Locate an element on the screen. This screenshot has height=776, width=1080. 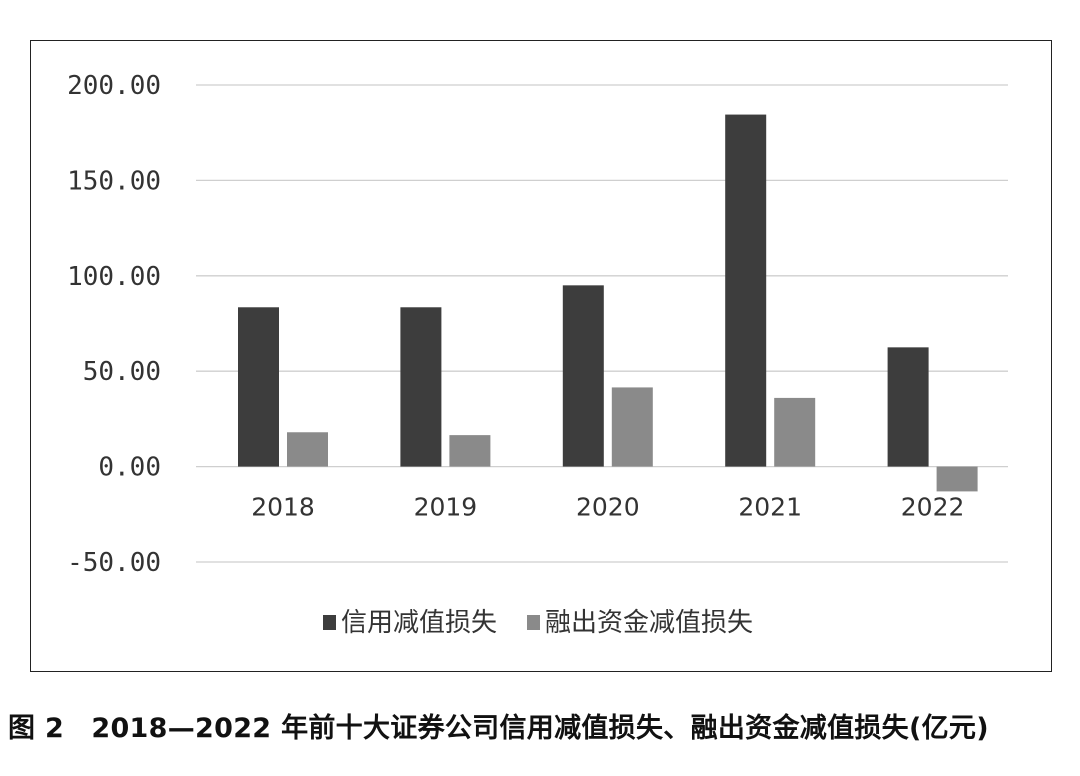
y-tick-label: 50.00 is located at coordinates (122, 372).